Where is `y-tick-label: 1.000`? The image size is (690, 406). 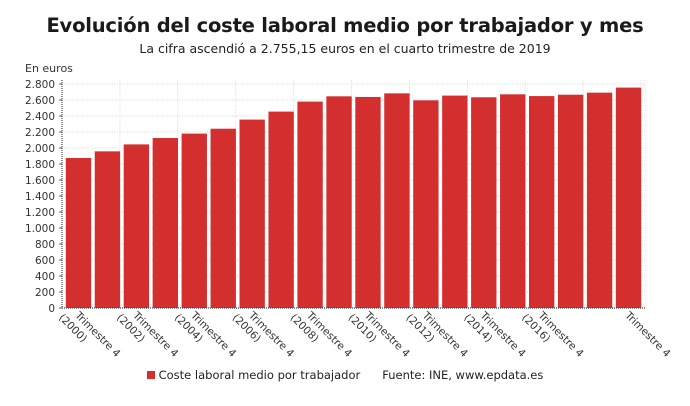 y-tick-label: 1.000 is located at coordinates (40, 229).